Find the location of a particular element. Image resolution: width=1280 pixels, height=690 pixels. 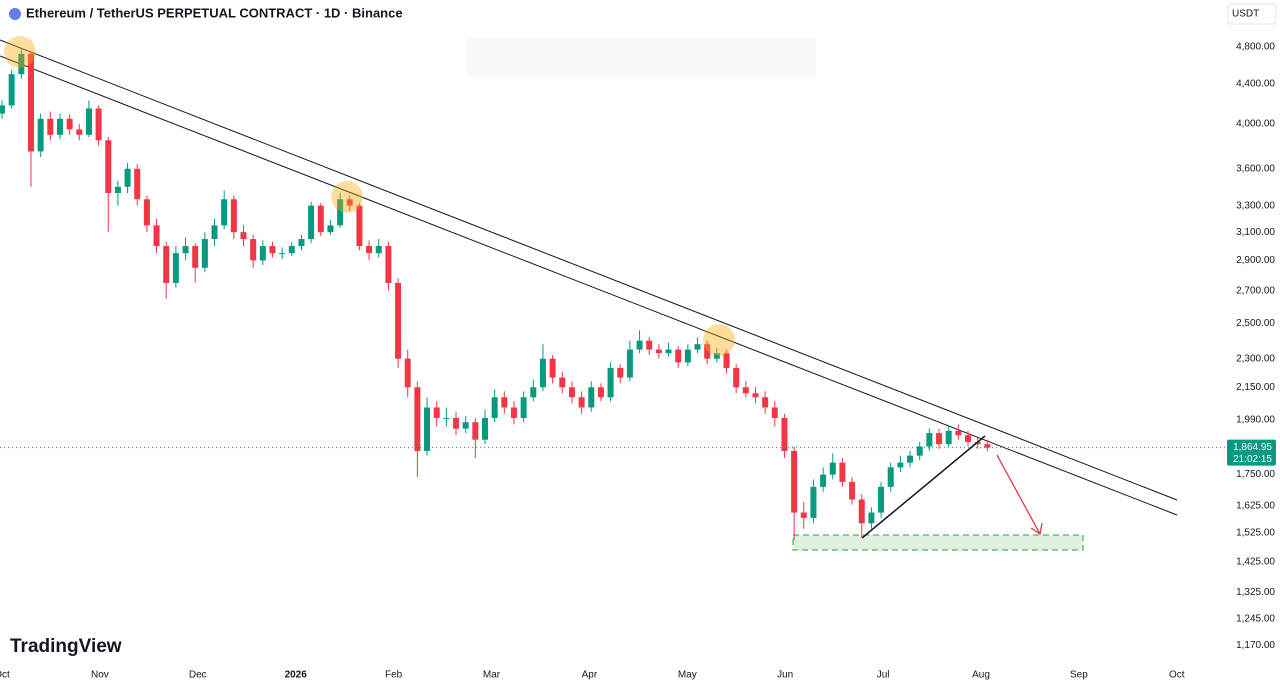

rising-line is located at coordinates (923, 487).